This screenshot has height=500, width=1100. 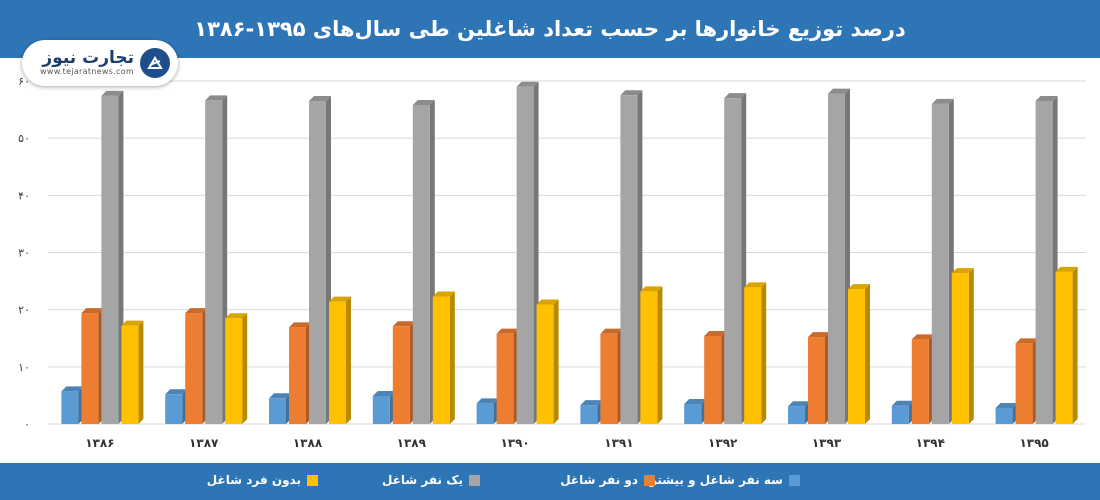 I want to click on logo: تجارت نیوز www.tejaratnews.com, so click(x=100, y=63).